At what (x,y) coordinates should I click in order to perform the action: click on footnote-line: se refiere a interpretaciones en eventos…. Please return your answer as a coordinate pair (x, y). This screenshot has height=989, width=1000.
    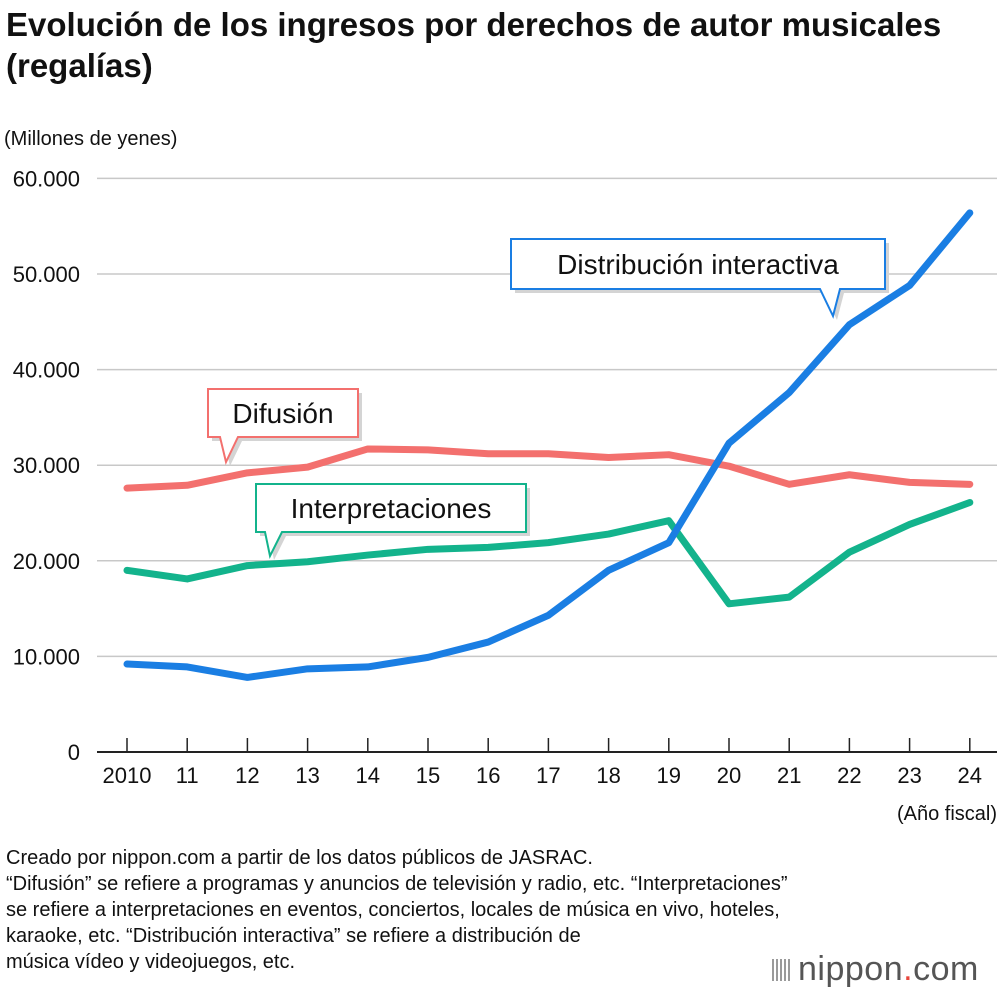
    Looking at the image, I should click on (393, 910).